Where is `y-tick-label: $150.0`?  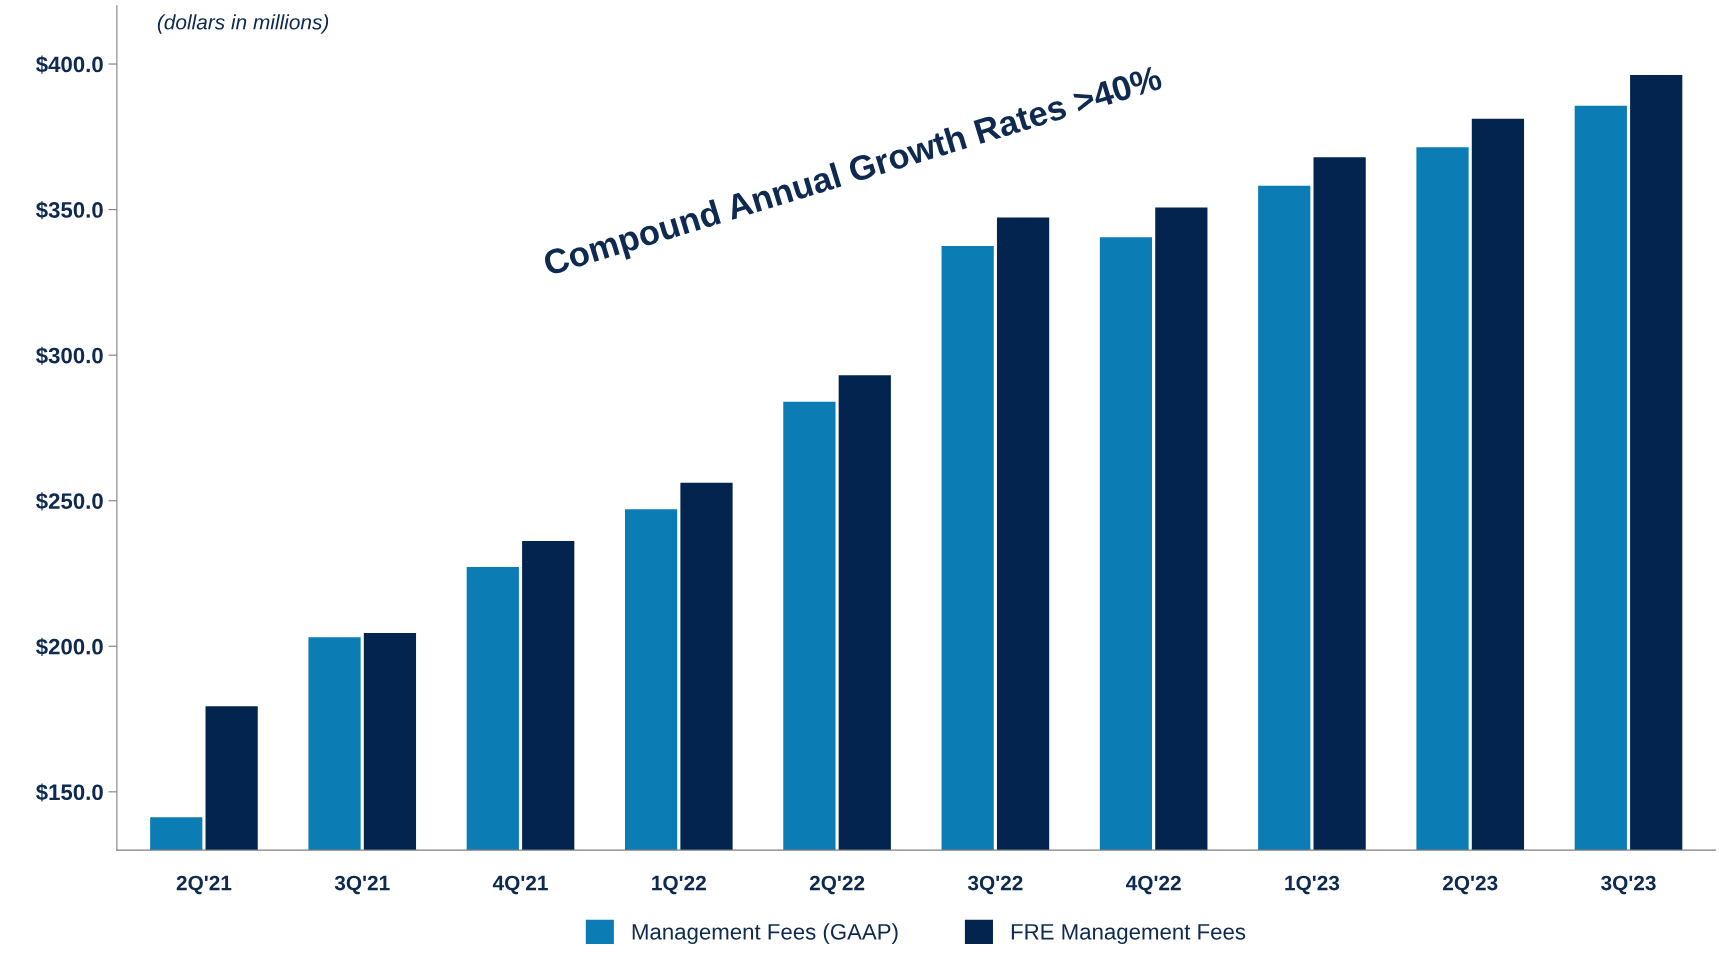 y-tick-label: $150.0 is located at coordinates (69, 792).